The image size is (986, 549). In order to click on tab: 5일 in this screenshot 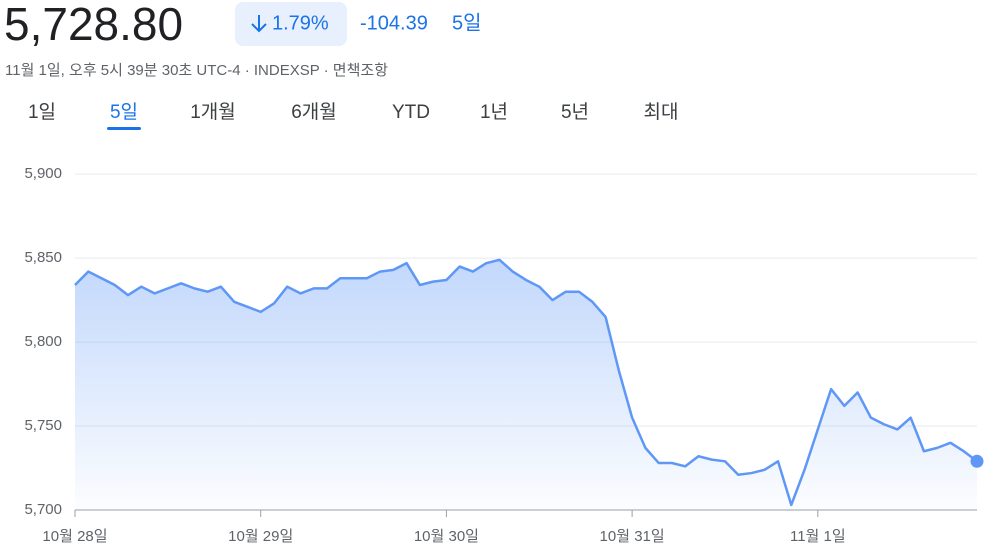, I will do `click(124, 112)`.